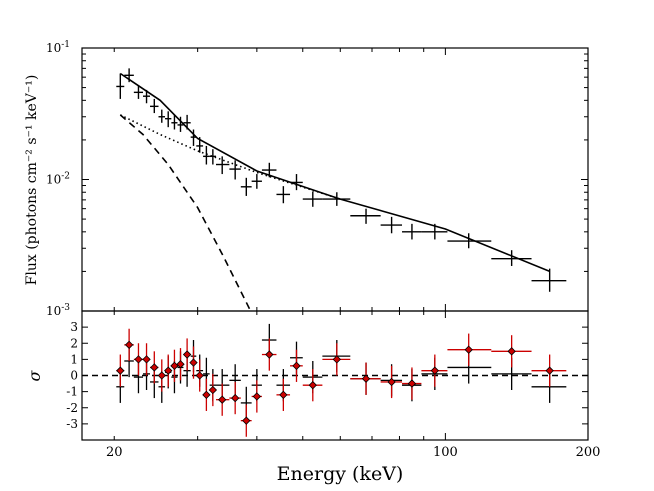 Image resolution: width=654 pixels, height=491 pixels. I want to click on x-axis-label: Energy (keV), so click(340, 474).